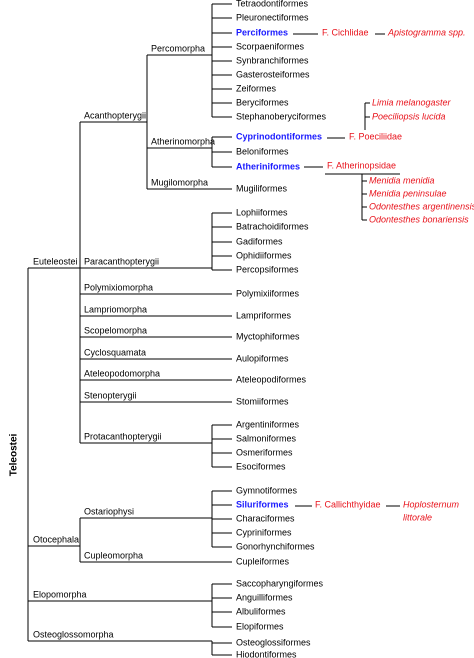  I want to click on species-label: Odontesthes bonariensis, so click(419, 219).